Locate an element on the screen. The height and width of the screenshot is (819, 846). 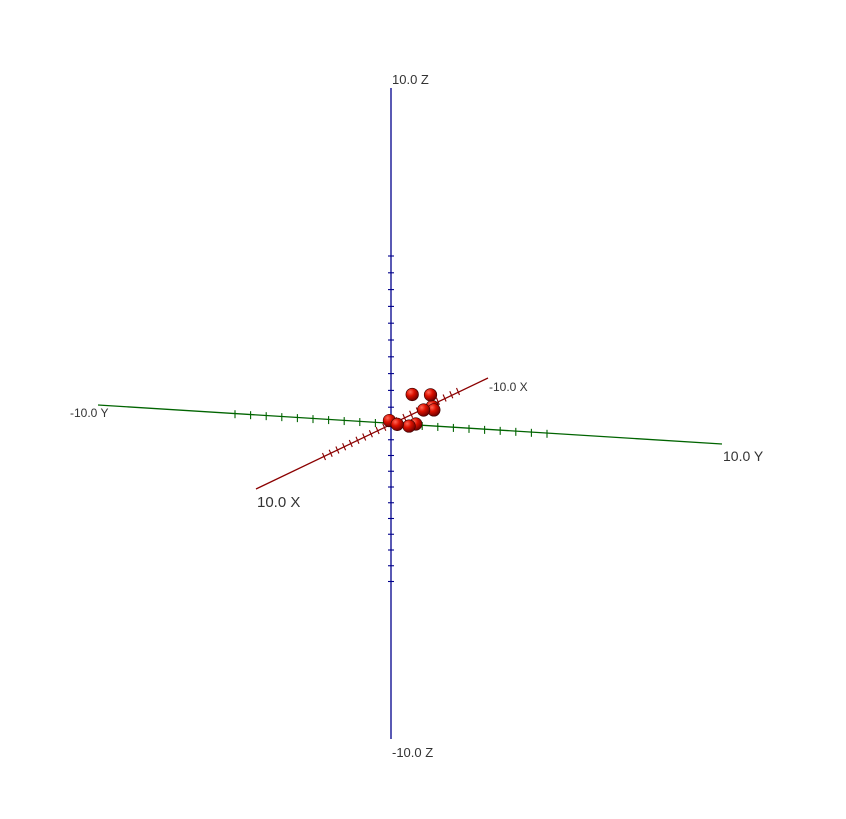
y-axis-min-label: -10.0 Y is located at coordinates (89, 413).